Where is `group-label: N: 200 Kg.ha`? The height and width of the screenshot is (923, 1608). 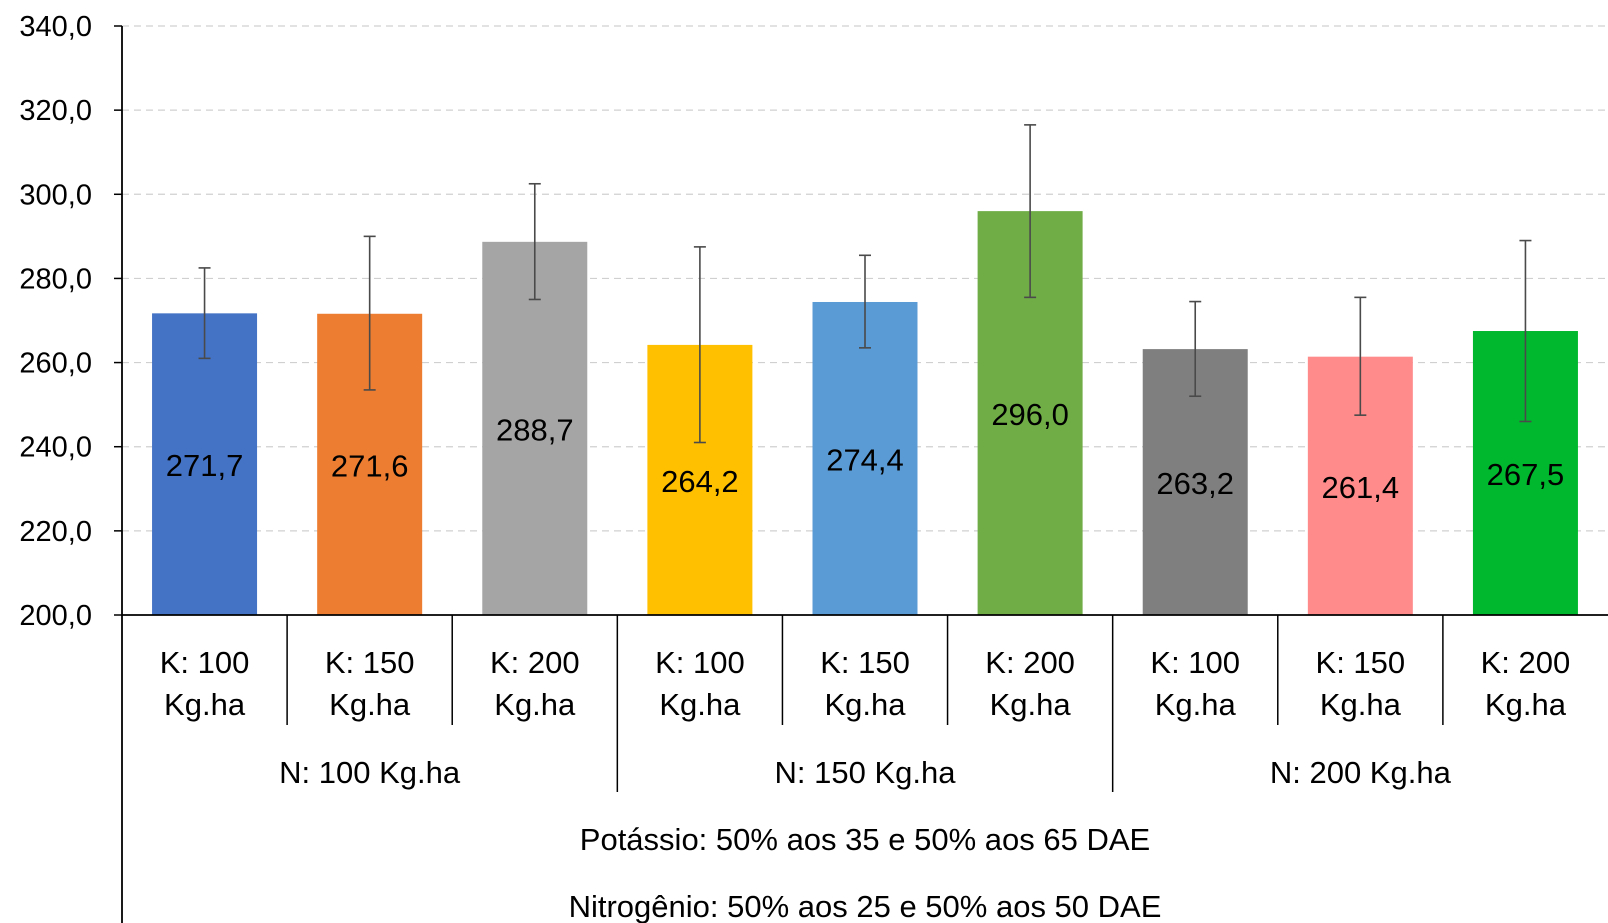 group-label: N: 200 Kg.ha is located at coordinates (1361, 772).